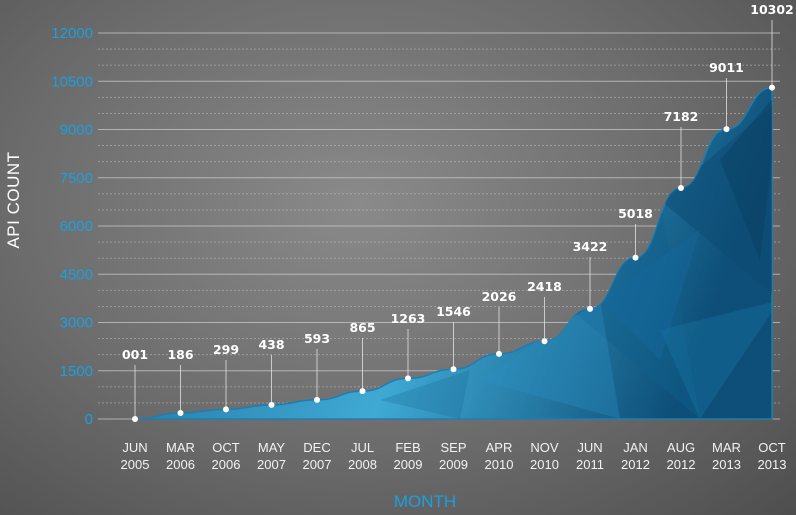  Describe the element at coordinates (76, 130) in the screenshot. I see `y-tick-label: 9000` at that location.